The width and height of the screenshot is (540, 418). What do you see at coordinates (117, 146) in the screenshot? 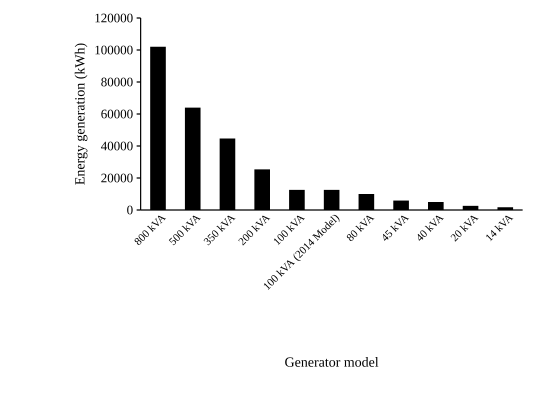
I see `y-tick-label: 40000` at bounding box center [117, 146].